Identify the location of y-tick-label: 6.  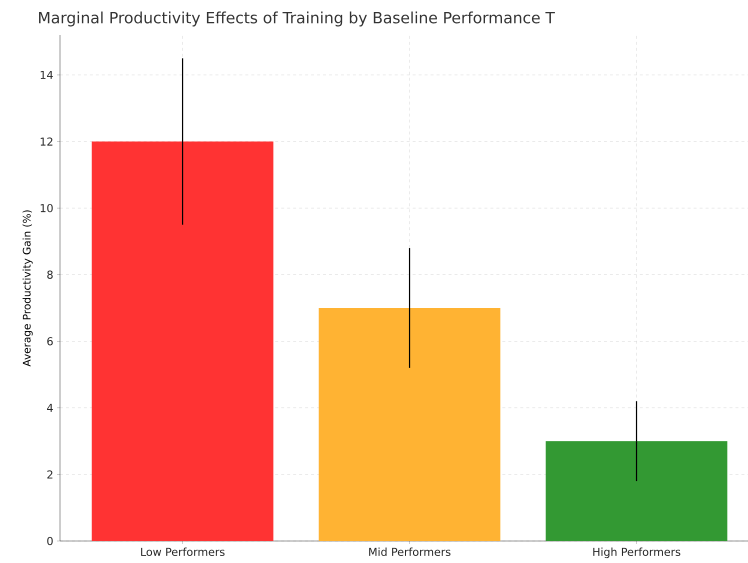
(50, 341).